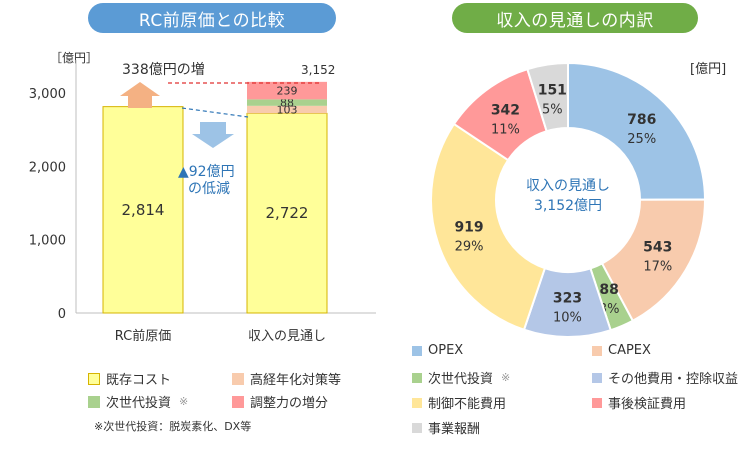  I want to click on decrease-label-line2: の低減, so click(209, 188).